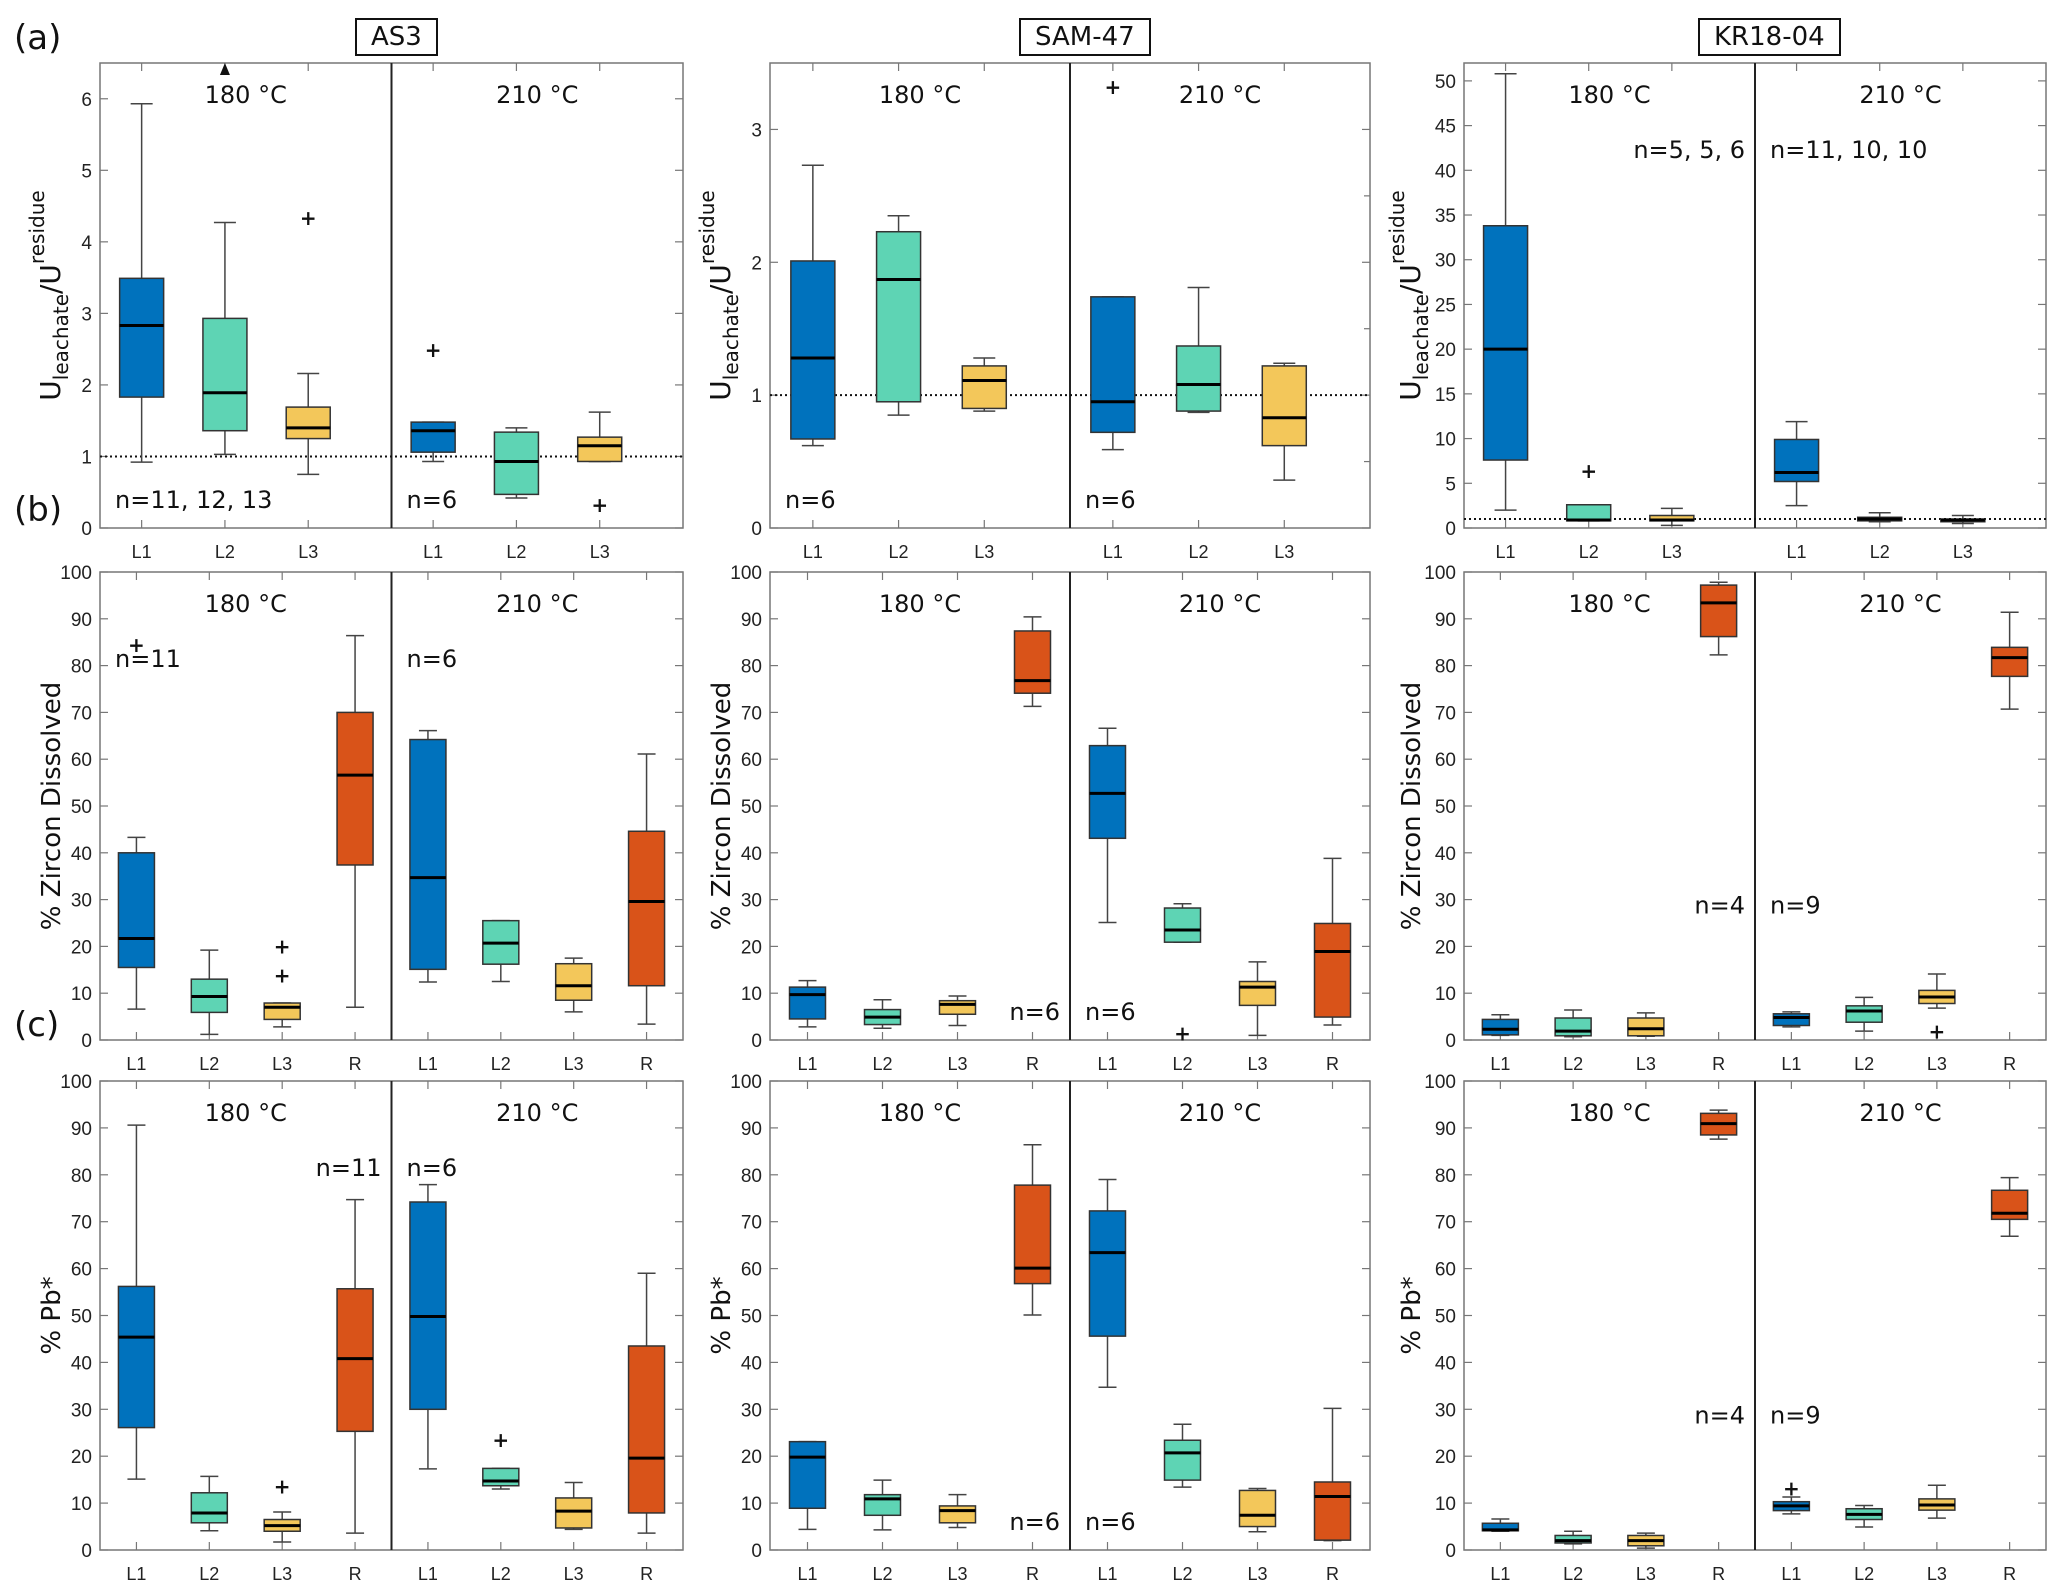  What do you see at coordinates (81, 994) in the screenshot?
I see `y-tick-label: 10` at bounding box center [81, 994].